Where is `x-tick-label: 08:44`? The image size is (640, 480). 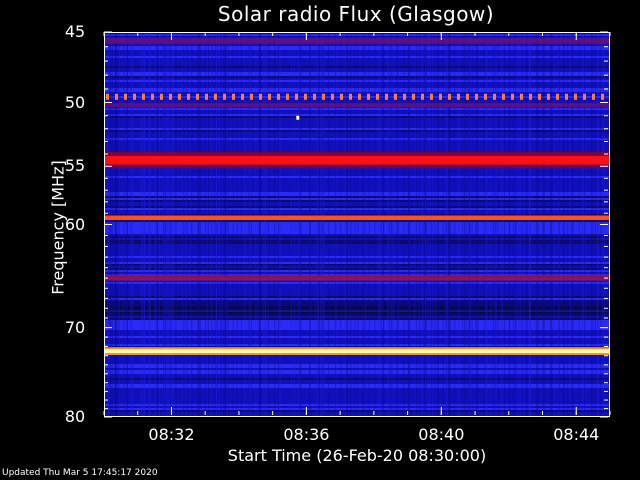
x-tick-label: 08:44 is located at coordinates (576, 434).